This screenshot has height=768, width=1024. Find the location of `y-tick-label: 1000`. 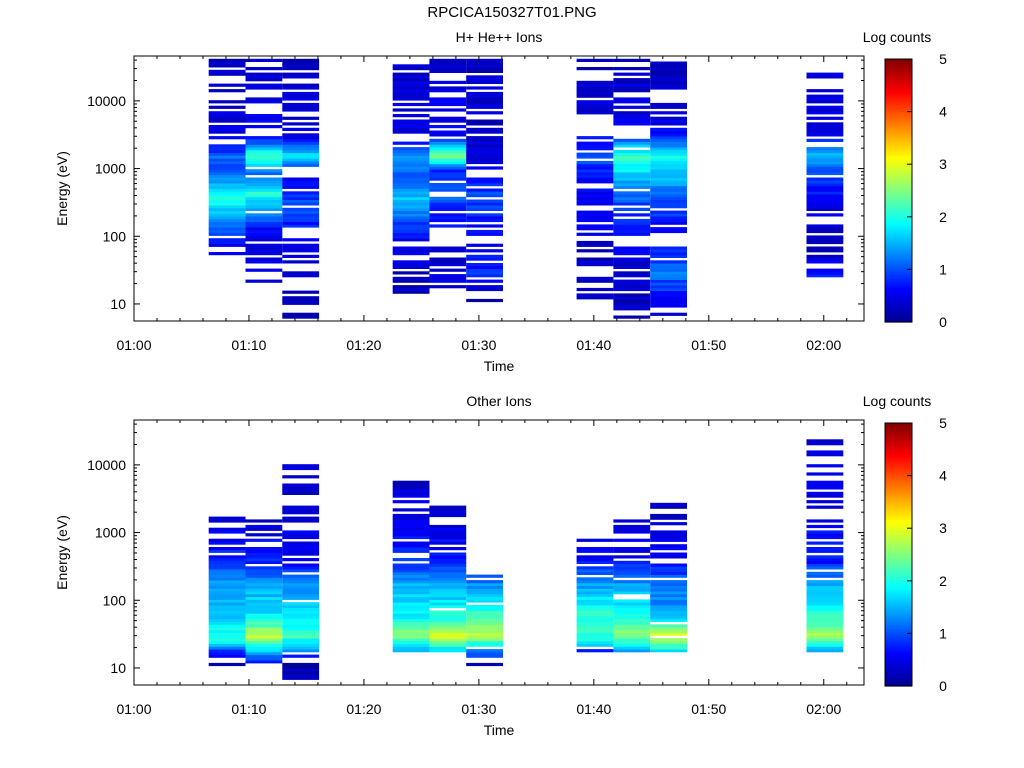

y-tick-label: 1000 is located at coordinates (110, 533).